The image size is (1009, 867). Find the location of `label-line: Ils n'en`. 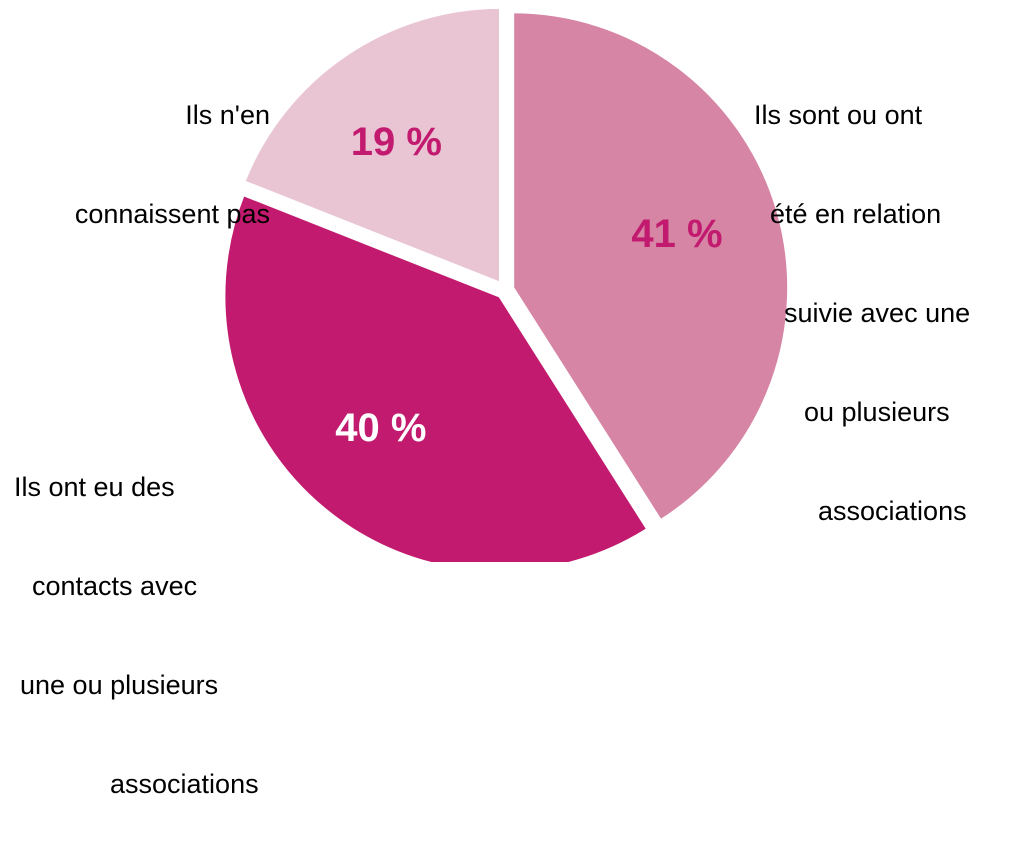

label-line: Ils n'en is located at coordinates (227, 115).